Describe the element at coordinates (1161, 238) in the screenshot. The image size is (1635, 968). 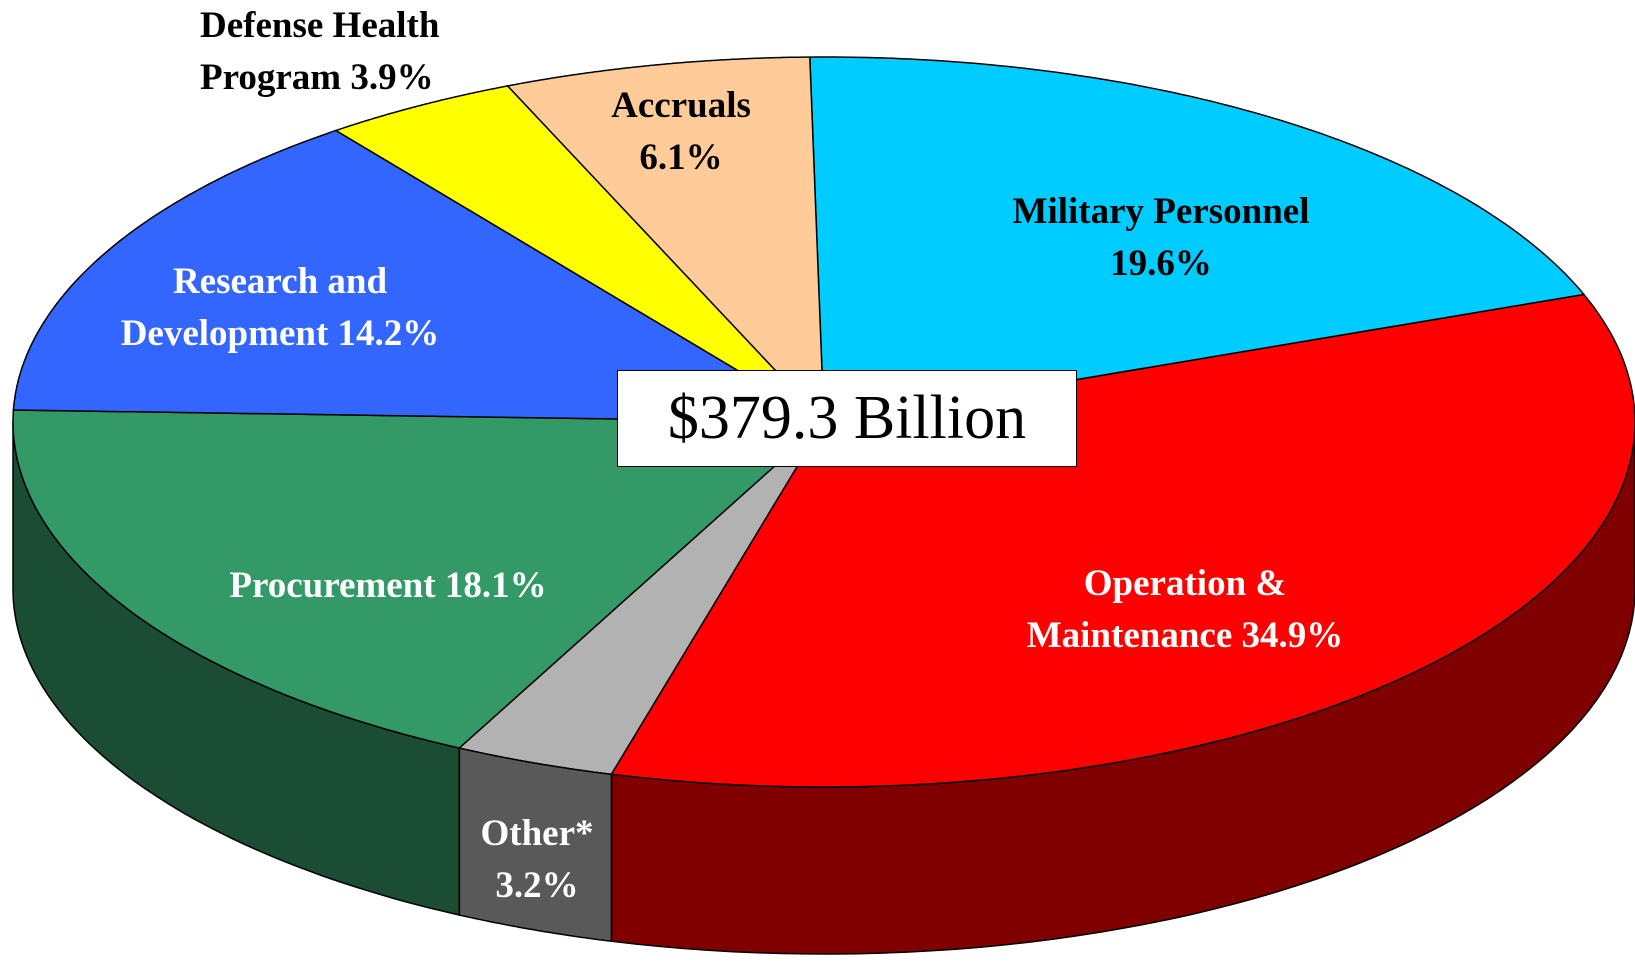
I see `slice-label: Military Personnel 19.6%` at that location.